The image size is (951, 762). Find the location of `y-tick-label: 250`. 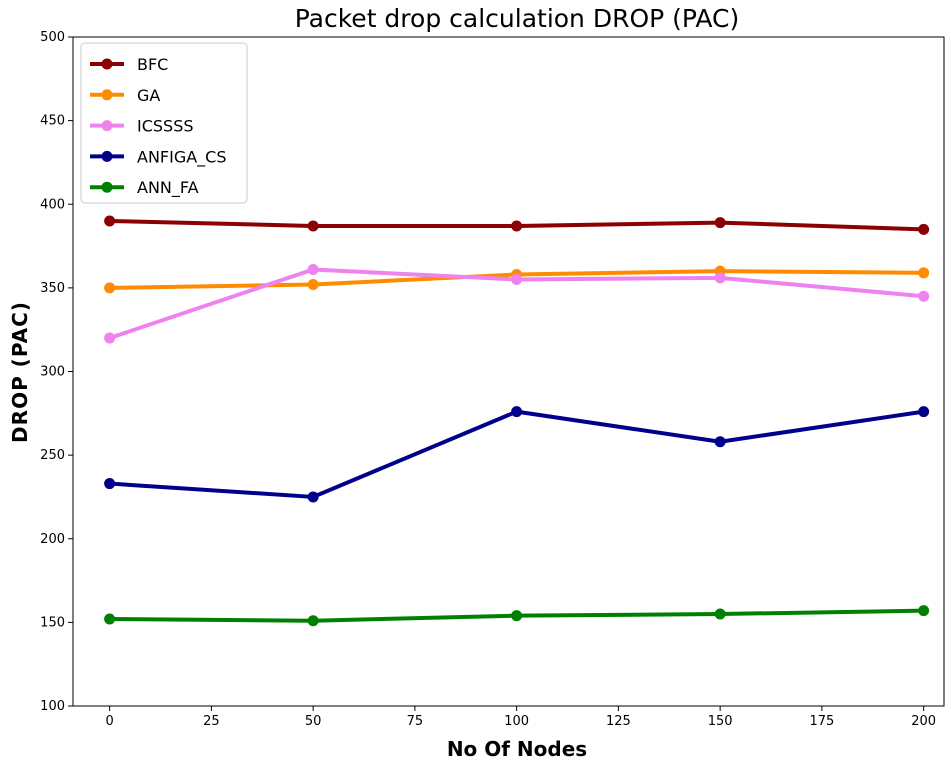

y-tick-label: 250 is located at coordinates (52, 455).